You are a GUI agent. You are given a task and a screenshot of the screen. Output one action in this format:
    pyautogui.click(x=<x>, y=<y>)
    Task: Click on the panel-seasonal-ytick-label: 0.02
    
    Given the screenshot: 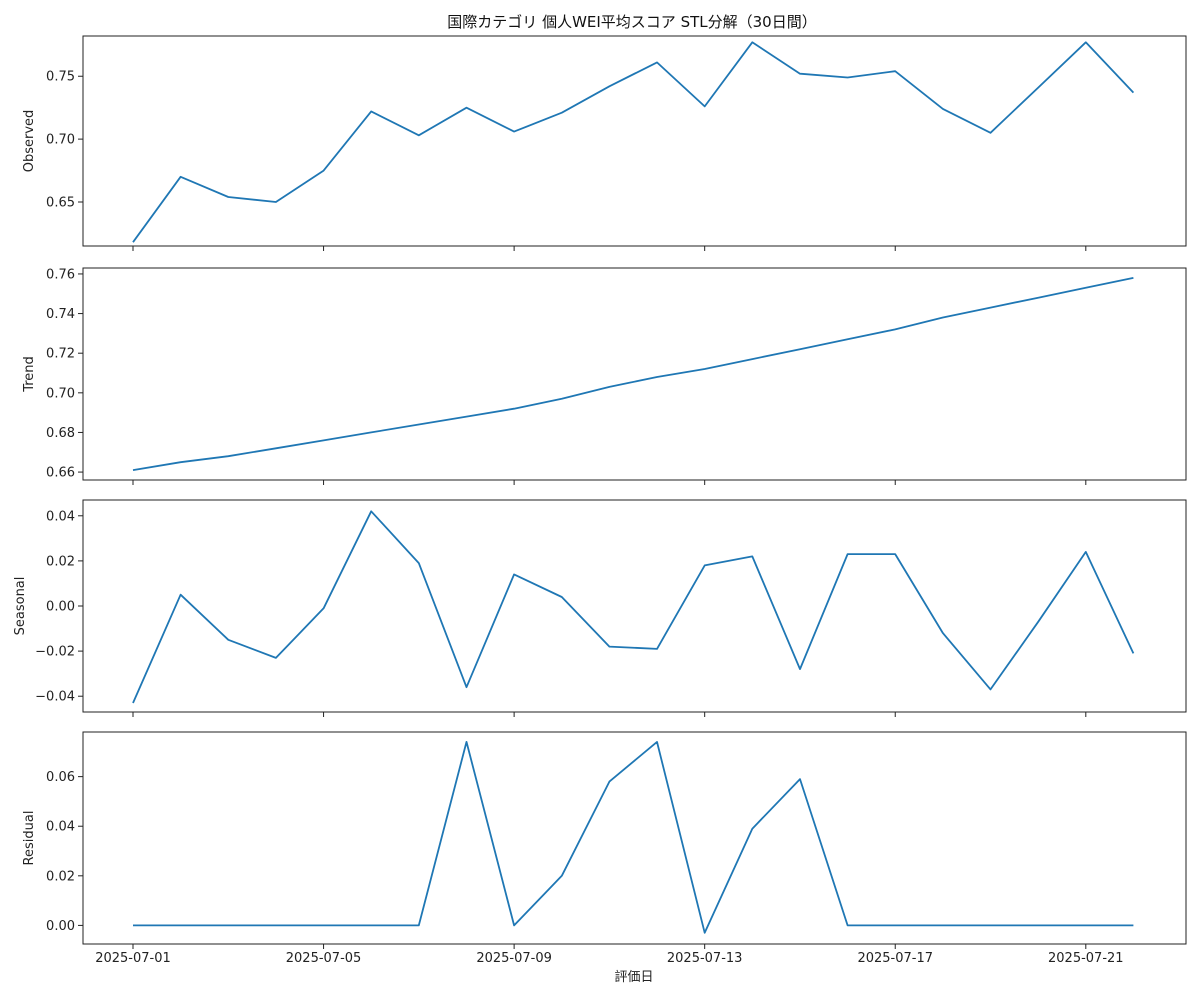 What is the action you would take?
    pyautogui.click(x=60, y=561)
    